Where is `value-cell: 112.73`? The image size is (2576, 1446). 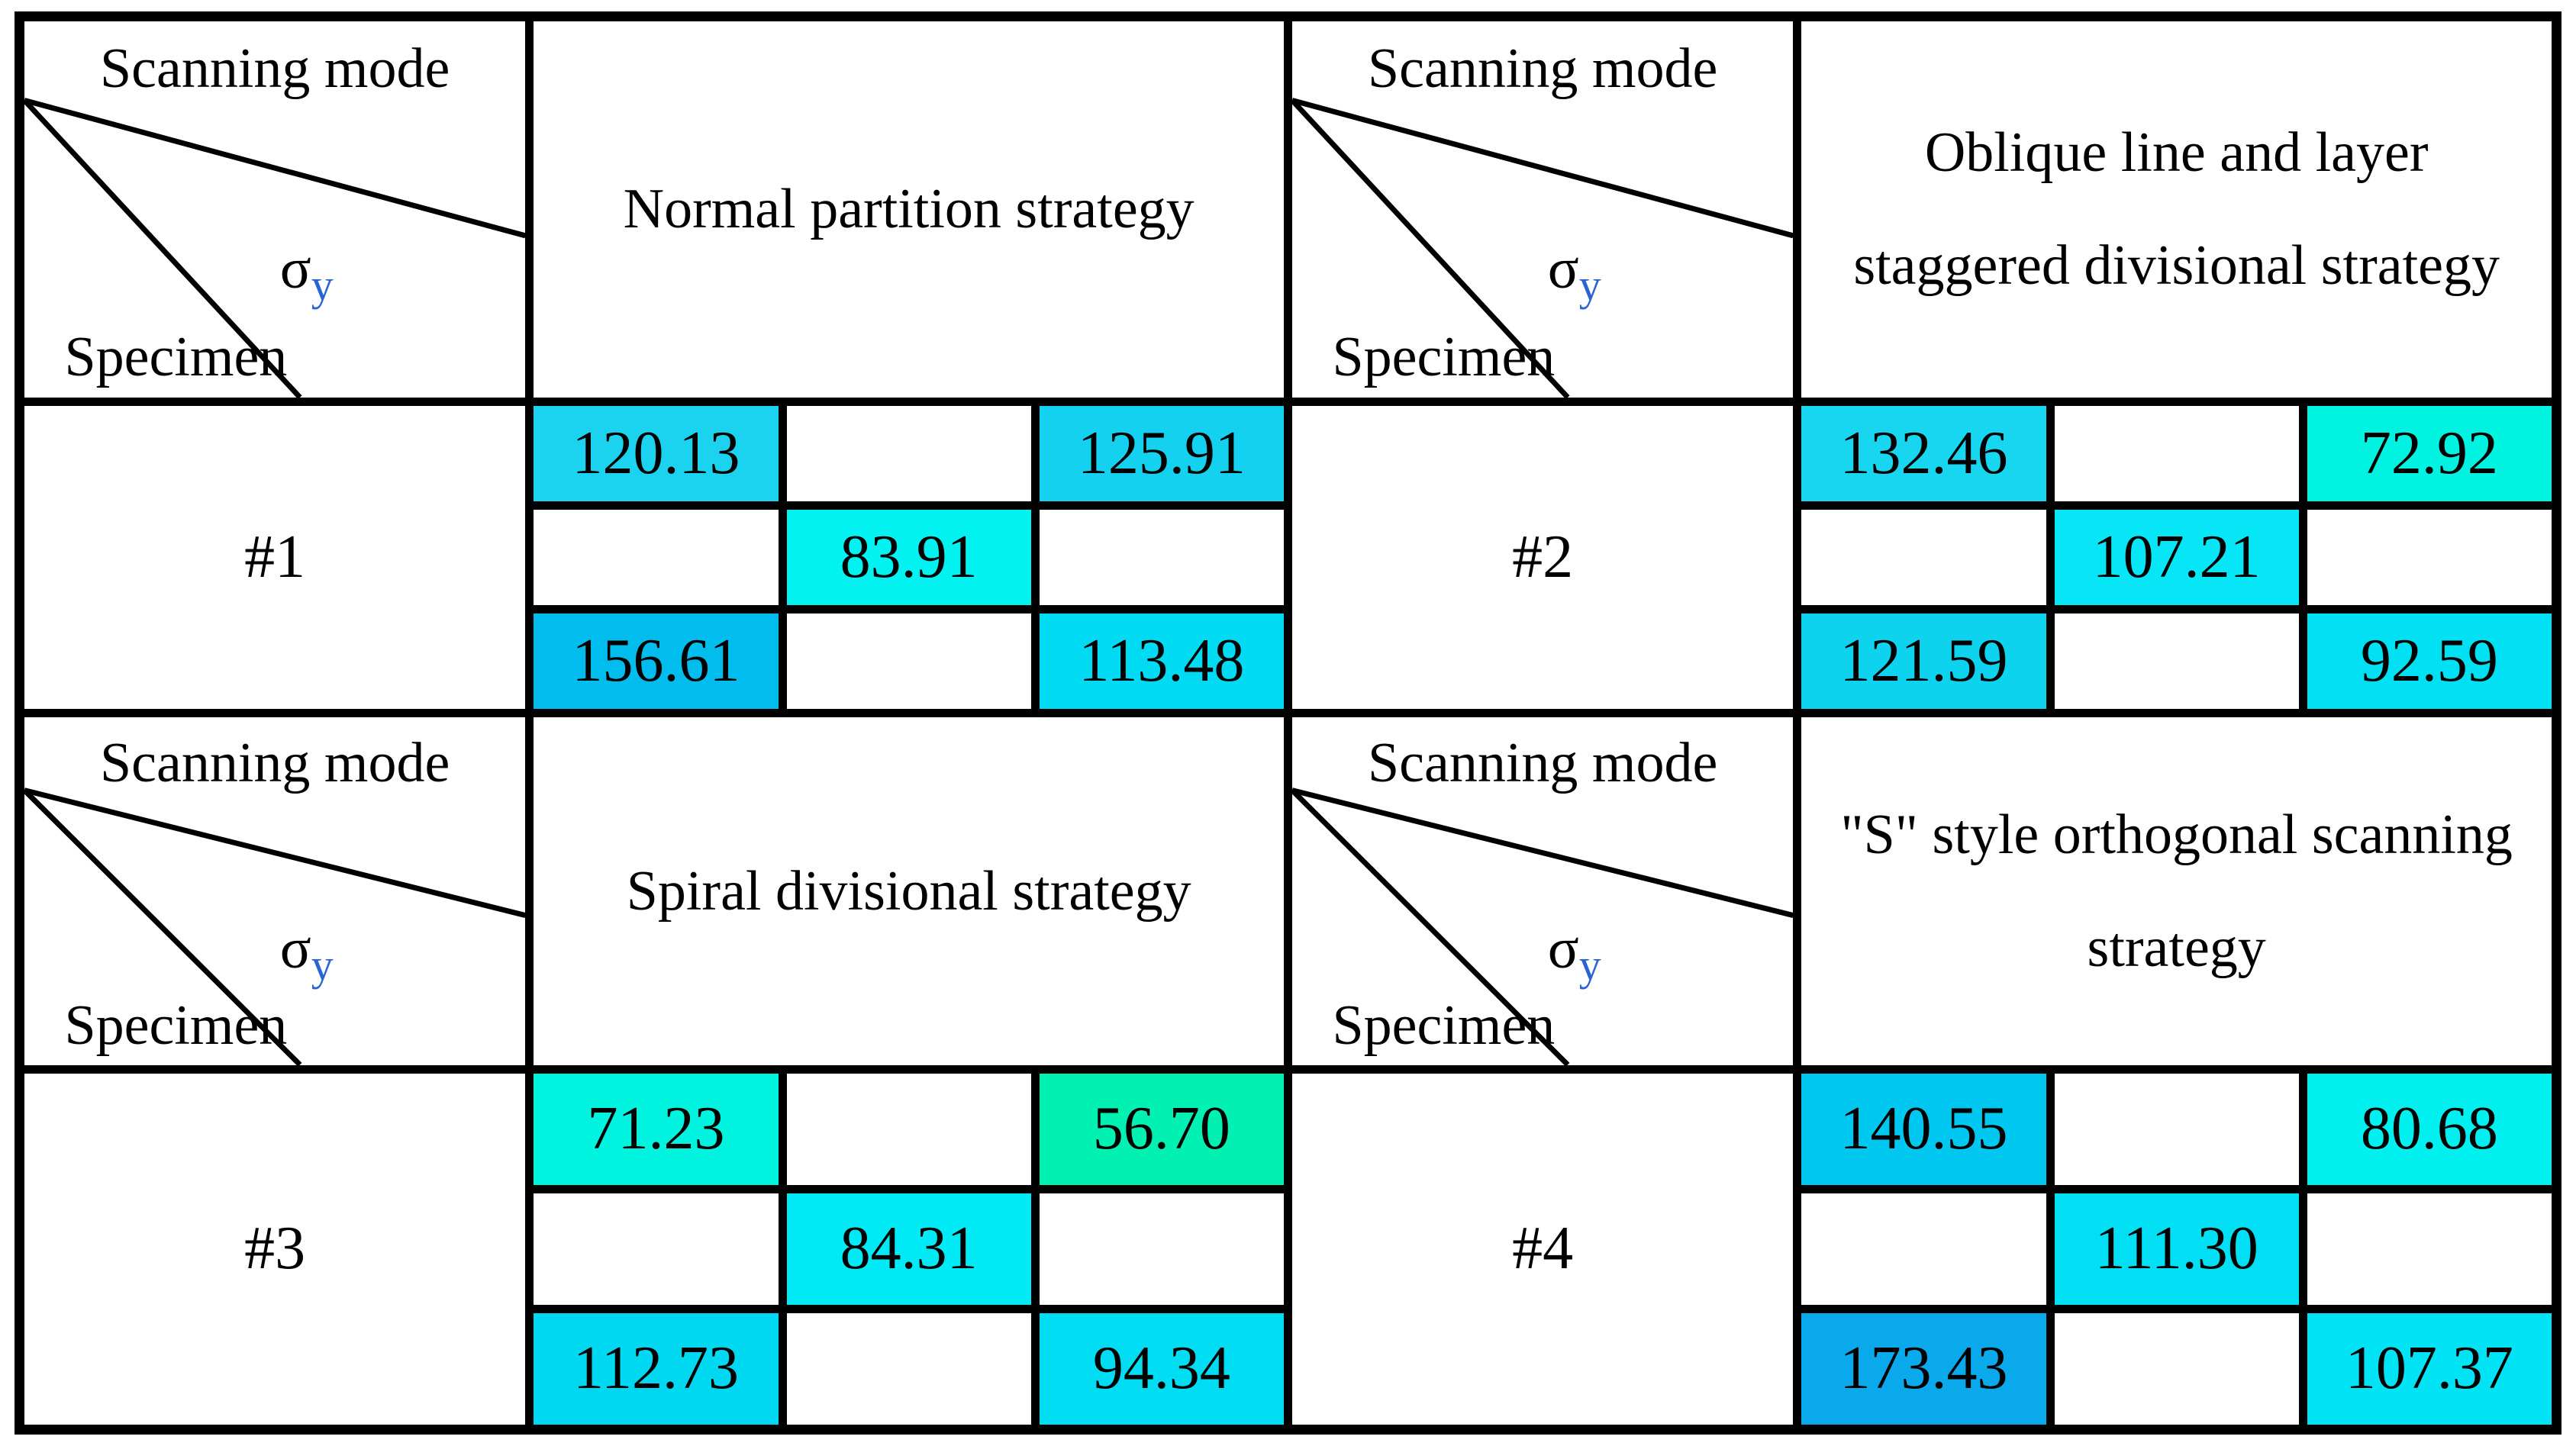
value-cell: 112.73 is located at coordinates (656, 1368).